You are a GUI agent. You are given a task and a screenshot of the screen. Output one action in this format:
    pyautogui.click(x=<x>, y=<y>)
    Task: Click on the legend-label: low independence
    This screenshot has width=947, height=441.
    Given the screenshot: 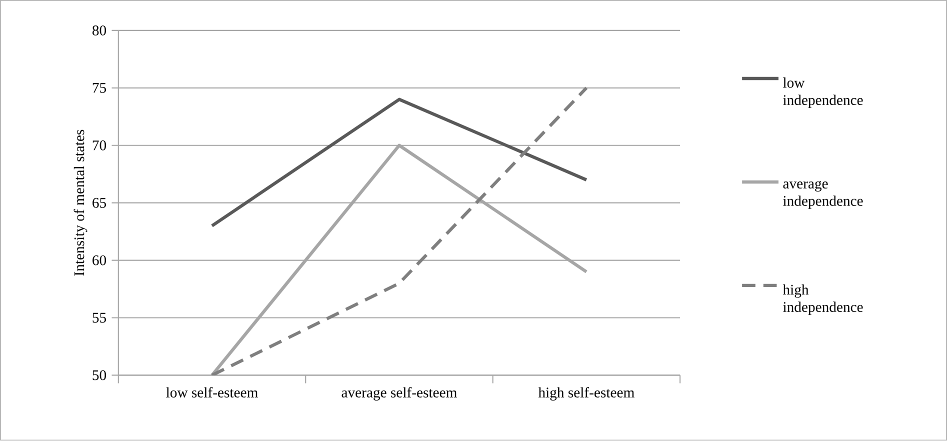 What is the action you would take?
    pyautogui.click(x=823, y=93)
    